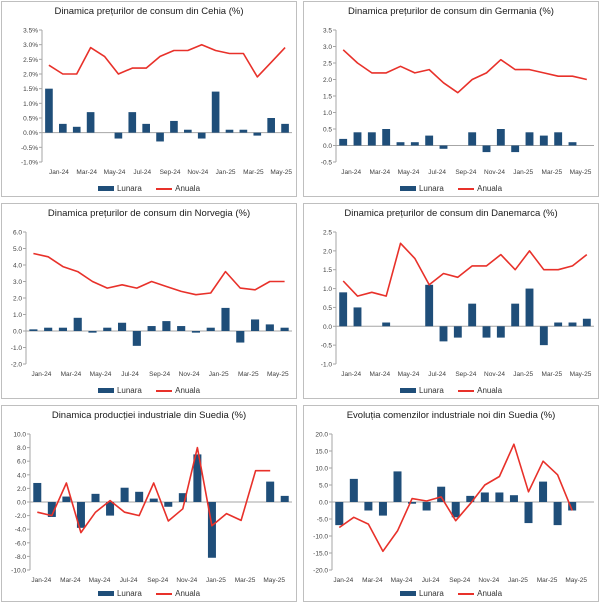 This screenshot has width=600, height=603. Describe the element at coordinates (321, 452) in the screenshot. I see `y-tick-label: 15.0` at that location.